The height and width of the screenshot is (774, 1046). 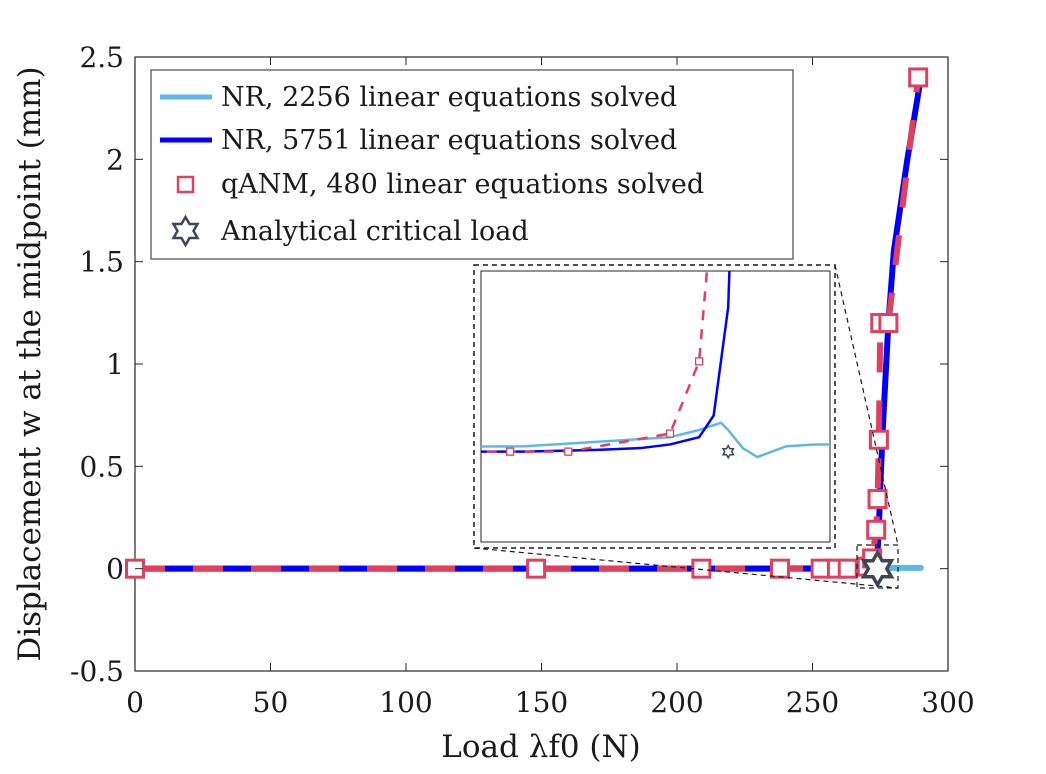 What do you see at coordinates (101, 57) in the screenshot?
I see `y-tick-label: 2.5` at bounding box center [101, 57].